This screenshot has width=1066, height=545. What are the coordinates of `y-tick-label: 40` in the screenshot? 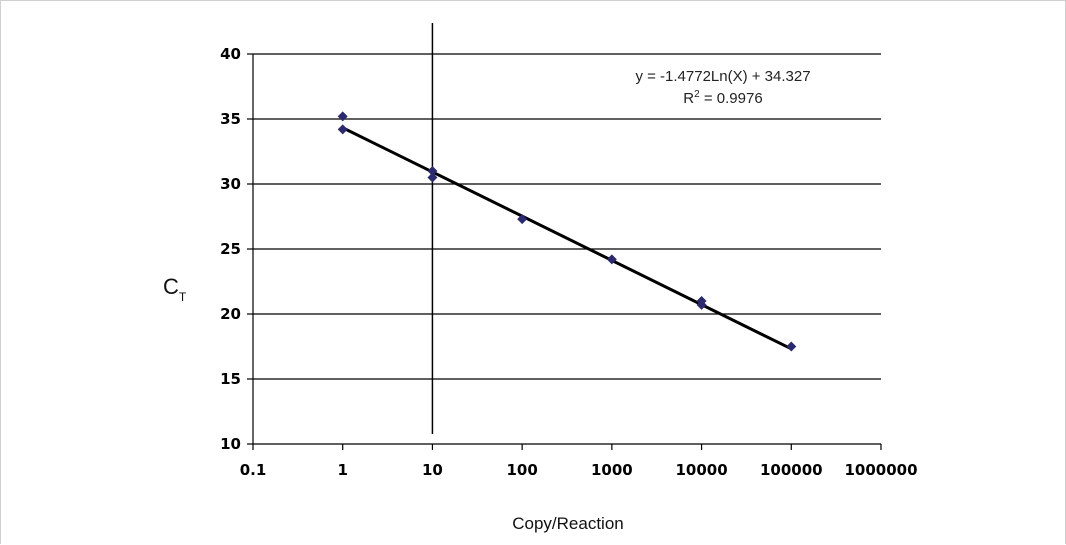 It's located at (230, 54).